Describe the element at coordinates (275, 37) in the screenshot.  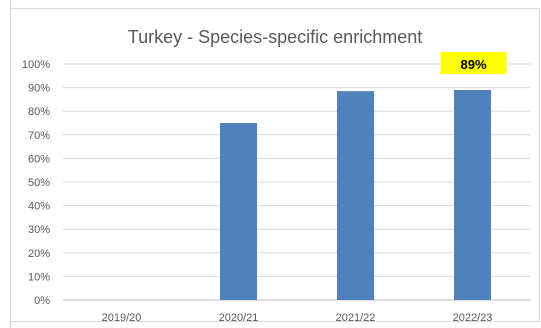
I see `chart-title: Turkey - Species-specific enrichment` at that location.